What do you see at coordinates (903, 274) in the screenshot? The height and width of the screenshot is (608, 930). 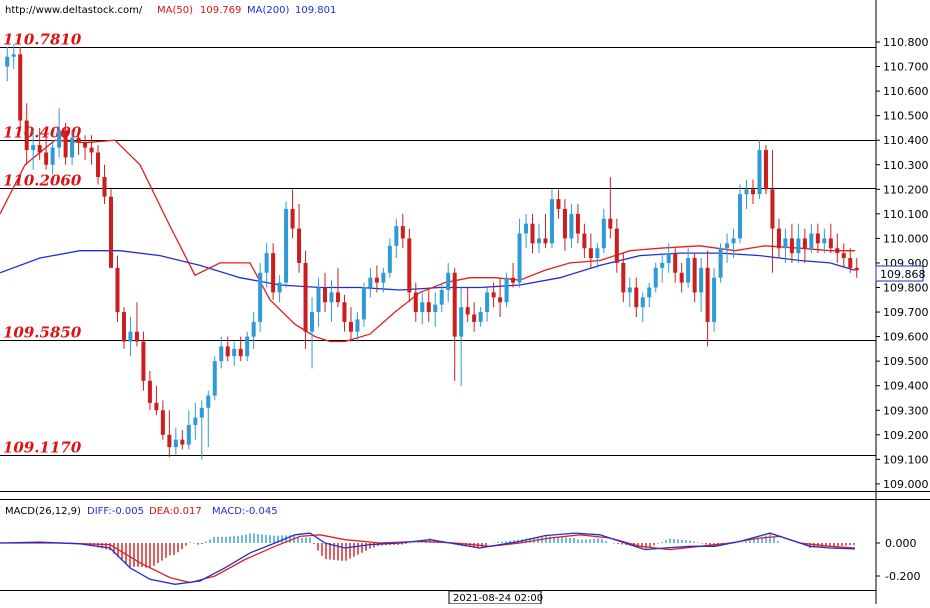 I see `current-price-label: 109.868` at bounding box center [903, 274].